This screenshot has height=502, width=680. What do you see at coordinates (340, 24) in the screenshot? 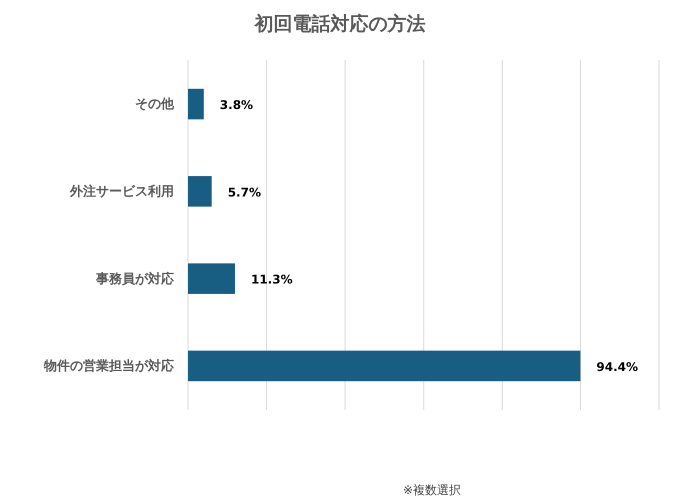
I see `chart-title: 初回電話対応の方法` at bounding box center [340, 24].